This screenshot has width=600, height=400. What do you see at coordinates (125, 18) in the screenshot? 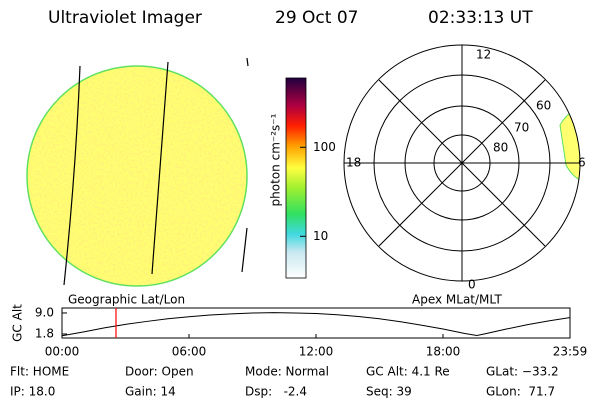
I see `instrument: Ultraviolet Imager` at bounding box center [125, 18].